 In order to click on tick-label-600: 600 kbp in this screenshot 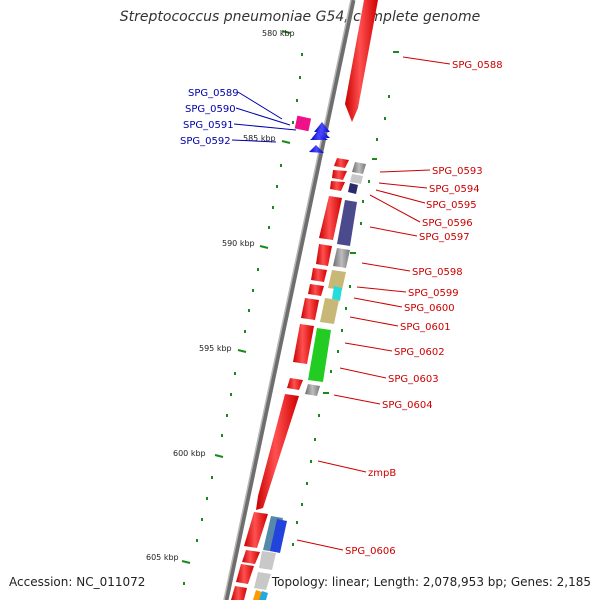, I will do `click(189, 453)`.